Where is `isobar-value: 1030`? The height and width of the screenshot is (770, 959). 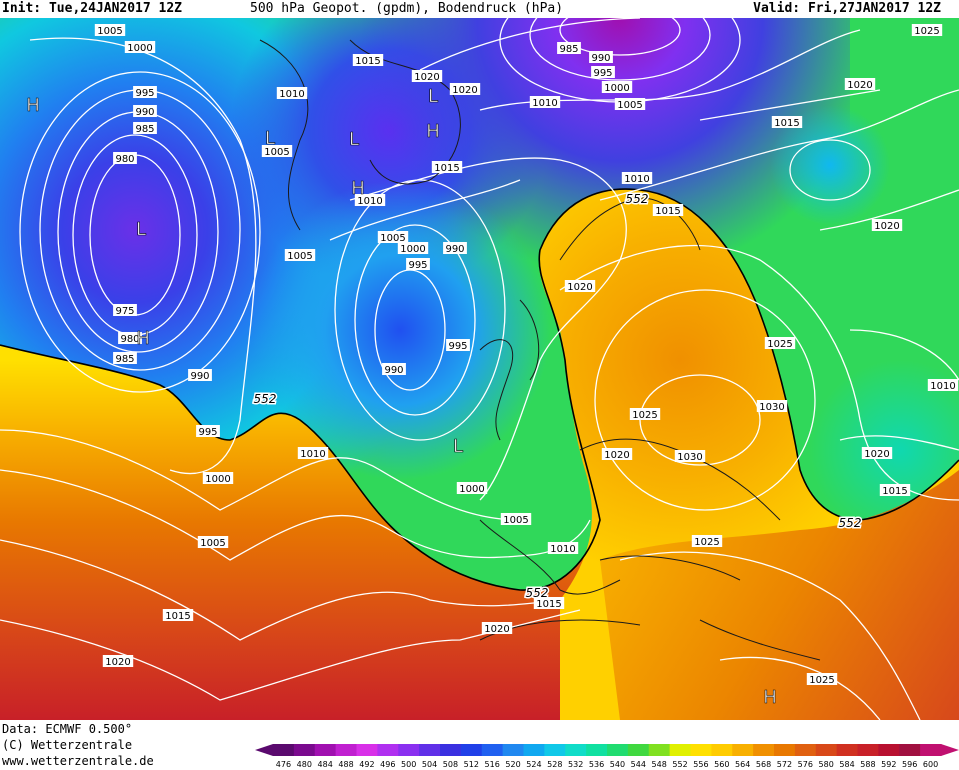 isobar-value: 1030 is located at coordinates (771, 407).